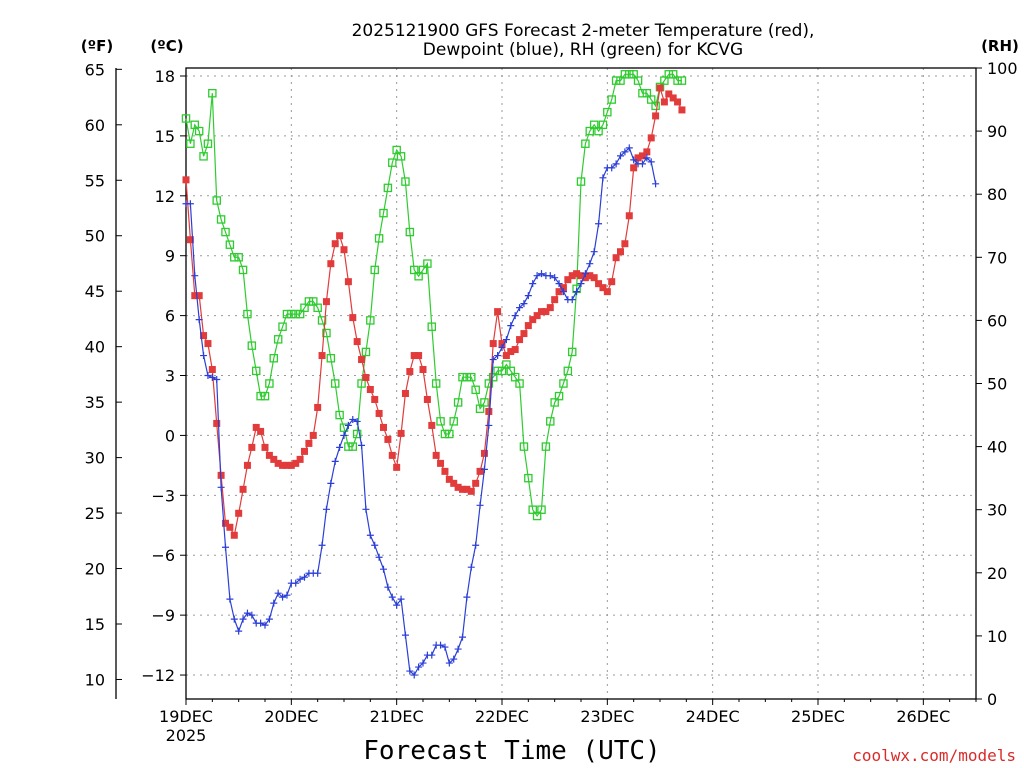 The image size is (1024, 768). Describe the element at coordinates (170, 376) in the screenshot. I see `celsius-tick-label: 3` at that location.